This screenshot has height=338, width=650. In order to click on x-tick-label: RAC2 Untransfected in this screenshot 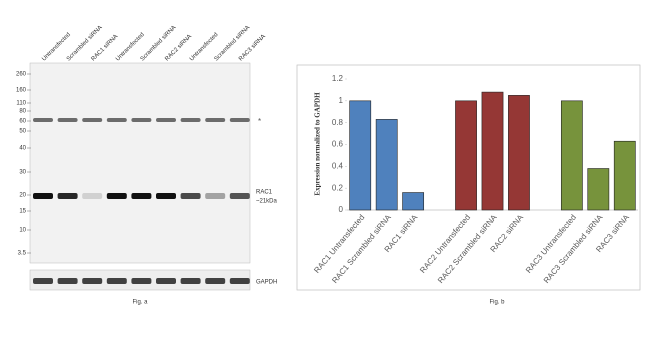, I will do `click(445, 244)`.